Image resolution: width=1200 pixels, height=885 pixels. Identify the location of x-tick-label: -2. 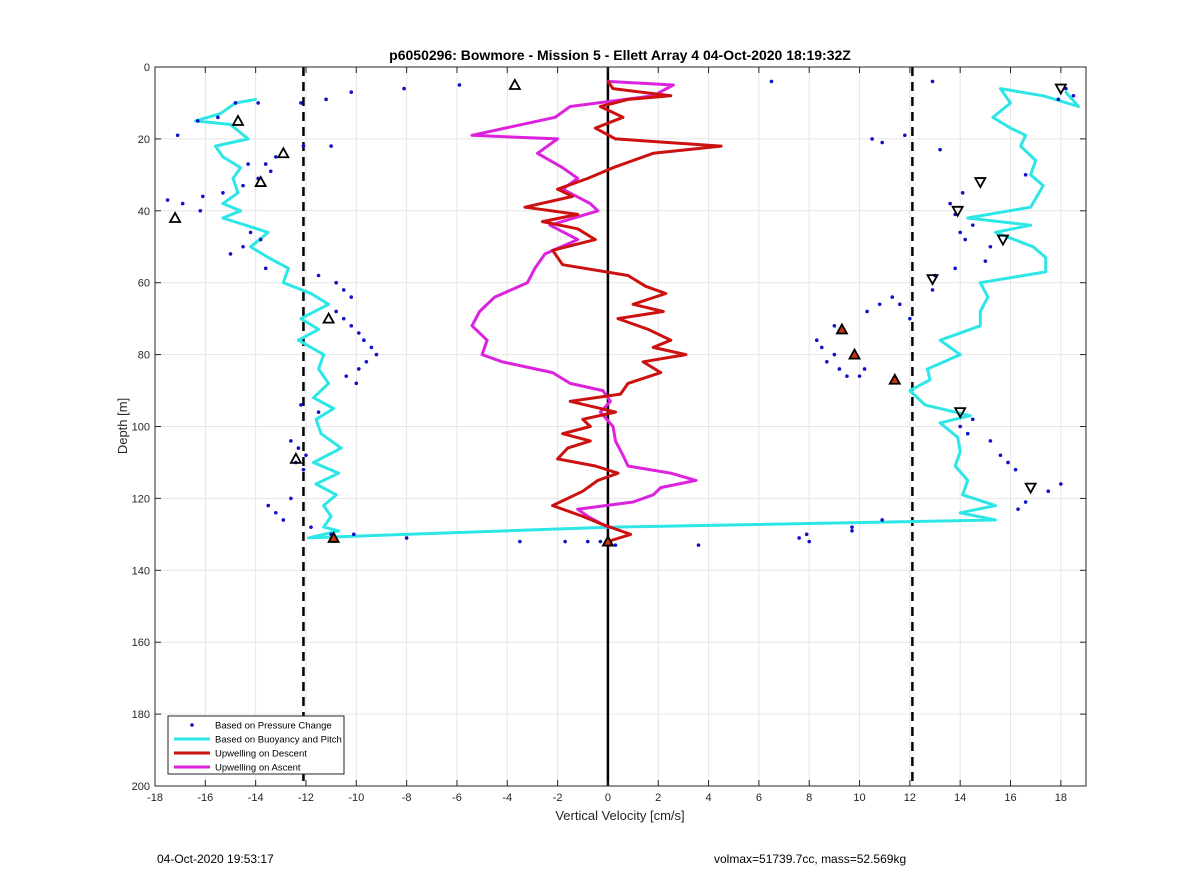
(558, 798).